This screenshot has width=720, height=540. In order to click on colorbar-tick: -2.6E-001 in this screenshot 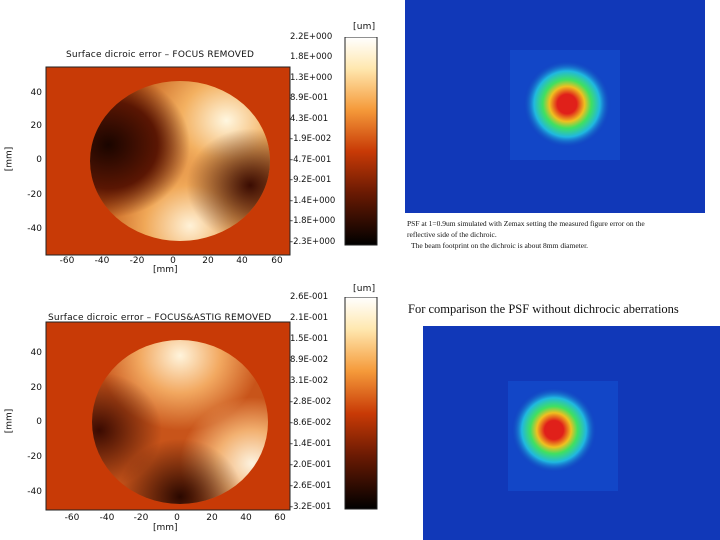, I will do `click(311, 486)`.